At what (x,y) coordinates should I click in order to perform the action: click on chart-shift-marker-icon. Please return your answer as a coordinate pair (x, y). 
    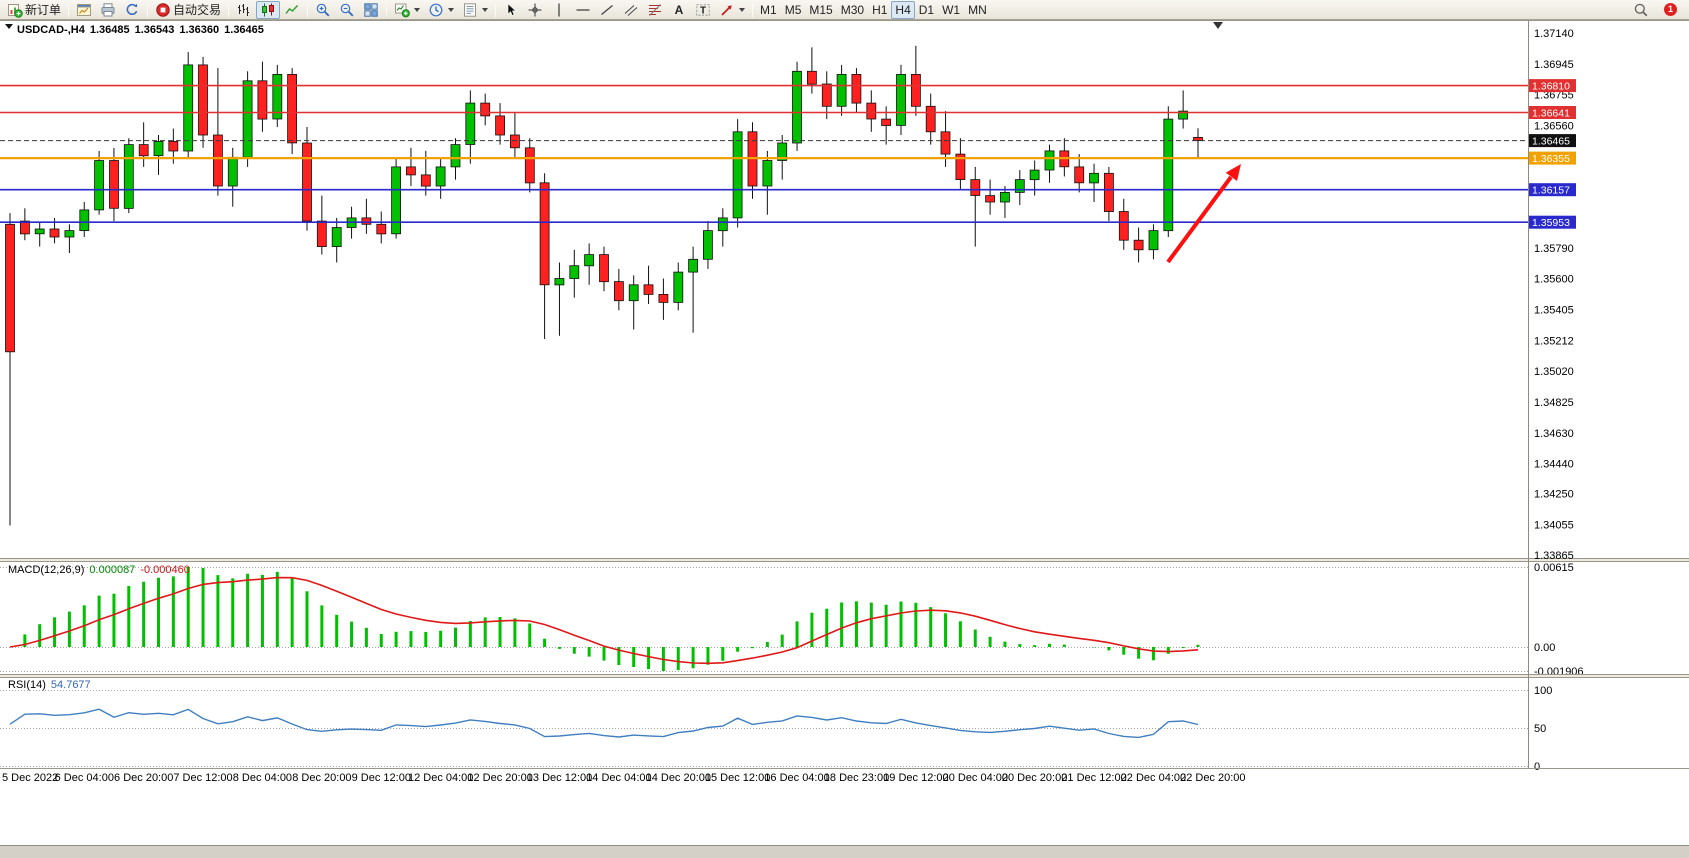
    Looking at the image, I should click on (1218, 25).